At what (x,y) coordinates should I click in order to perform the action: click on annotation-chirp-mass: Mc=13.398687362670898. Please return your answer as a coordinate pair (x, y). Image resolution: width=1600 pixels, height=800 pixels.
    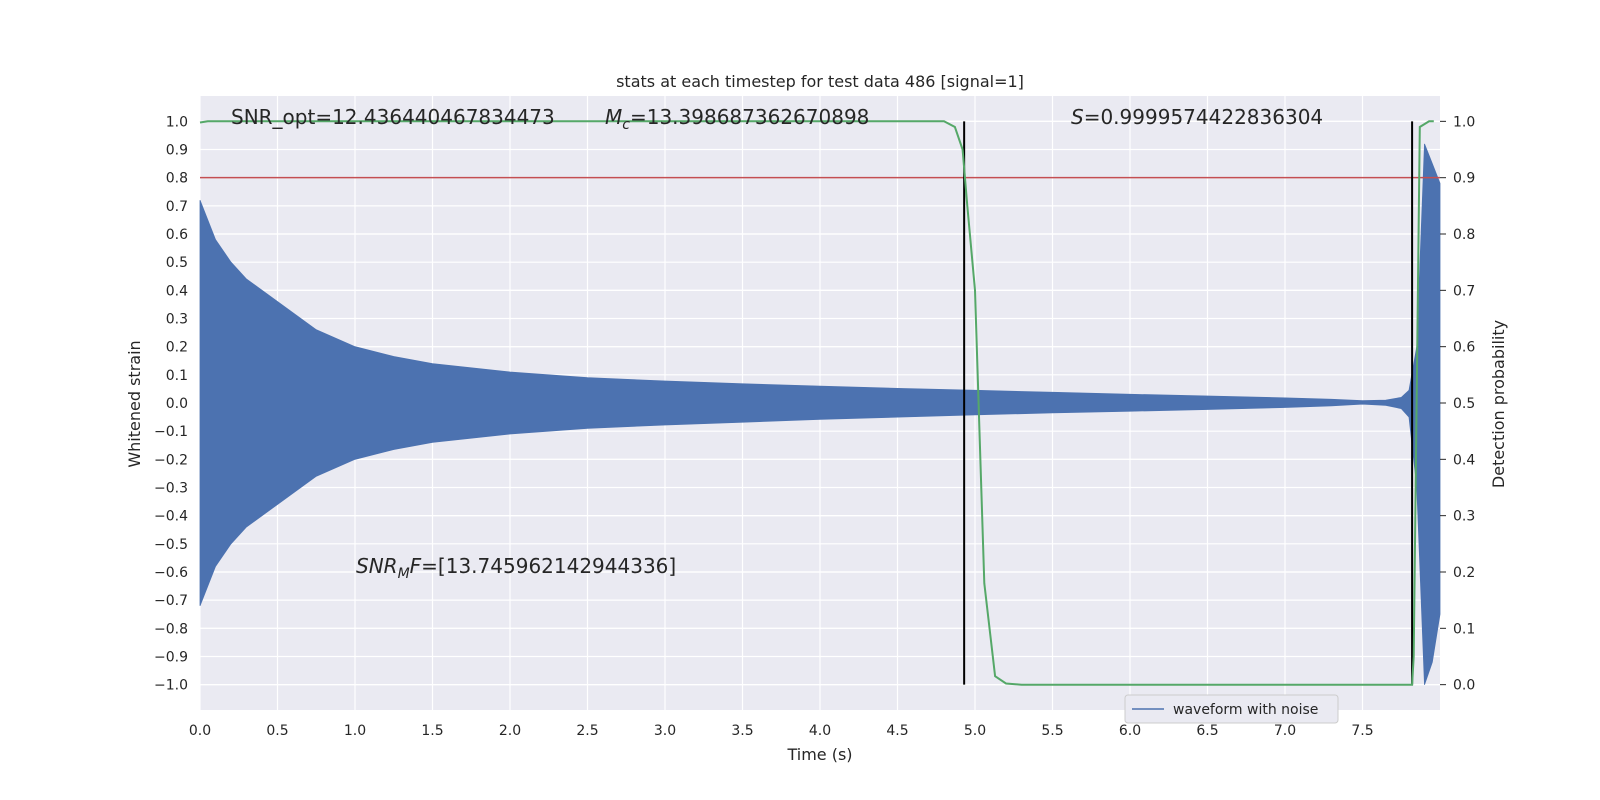
    Looking at the image, I should click on (737, 119).